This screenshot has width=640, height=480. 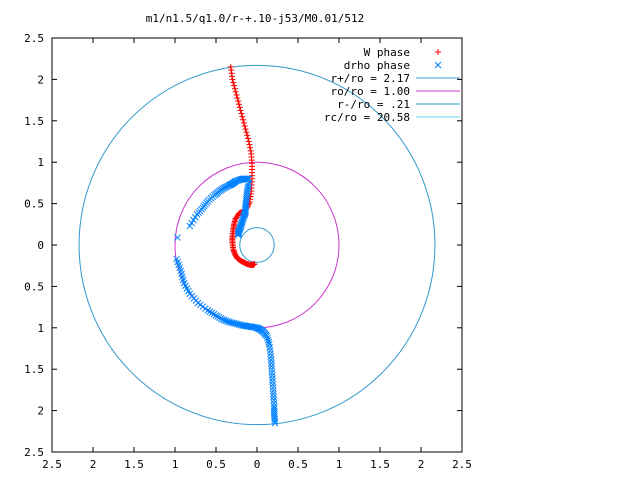 I want to click on legend-label: r-/ro = .21, so click(x=373, y=104).